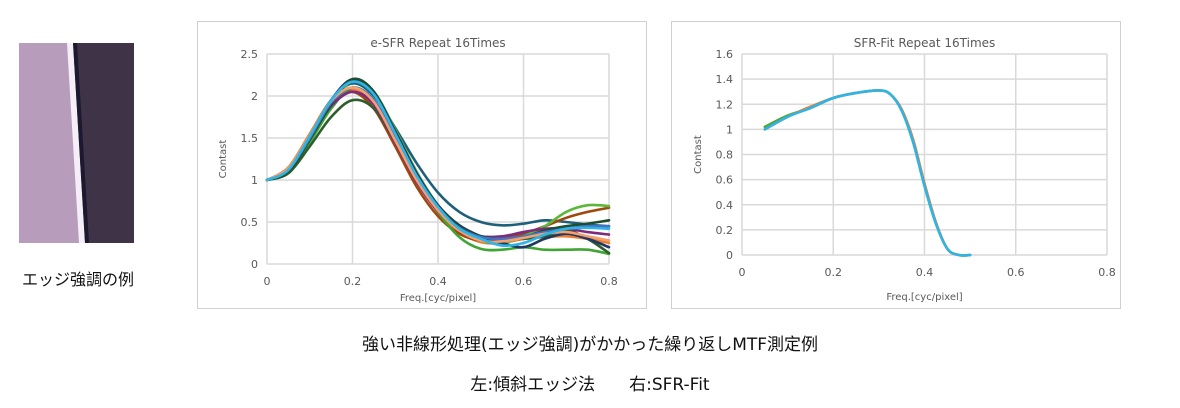 The width and height of the screenshot is (1180, 408). What do you see at coordinates (725, 104) in the screenshot?
I see `y-tick-label: 1.2` at bounding box center [725, 104].